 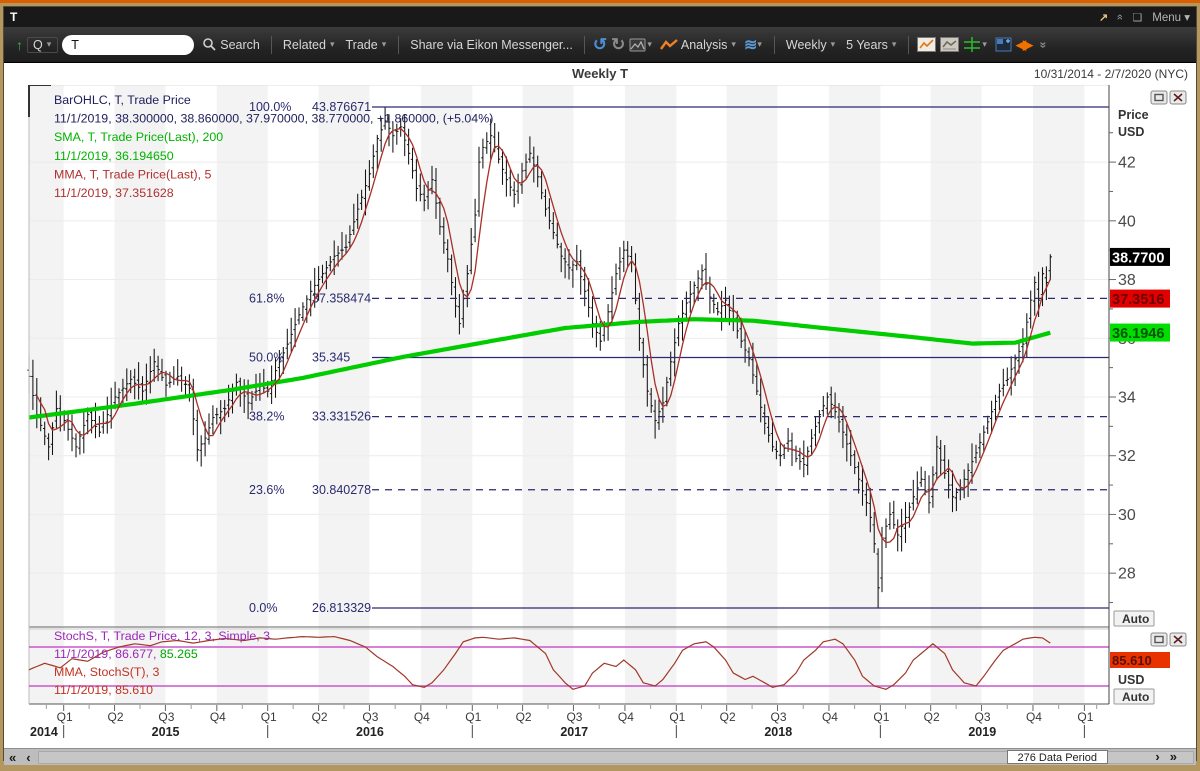 What do you see at coordinates (1178, 97) in the screenshot?
I see `close-x-icon` at bounding box center [1178, 97].